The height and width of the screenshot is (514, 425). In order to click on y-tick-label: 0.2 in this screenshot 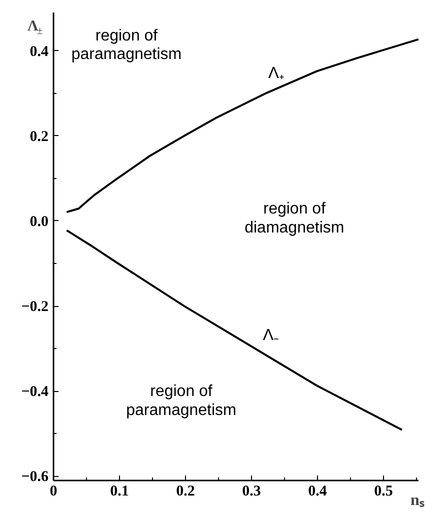, I will do `click(39, 136)`.